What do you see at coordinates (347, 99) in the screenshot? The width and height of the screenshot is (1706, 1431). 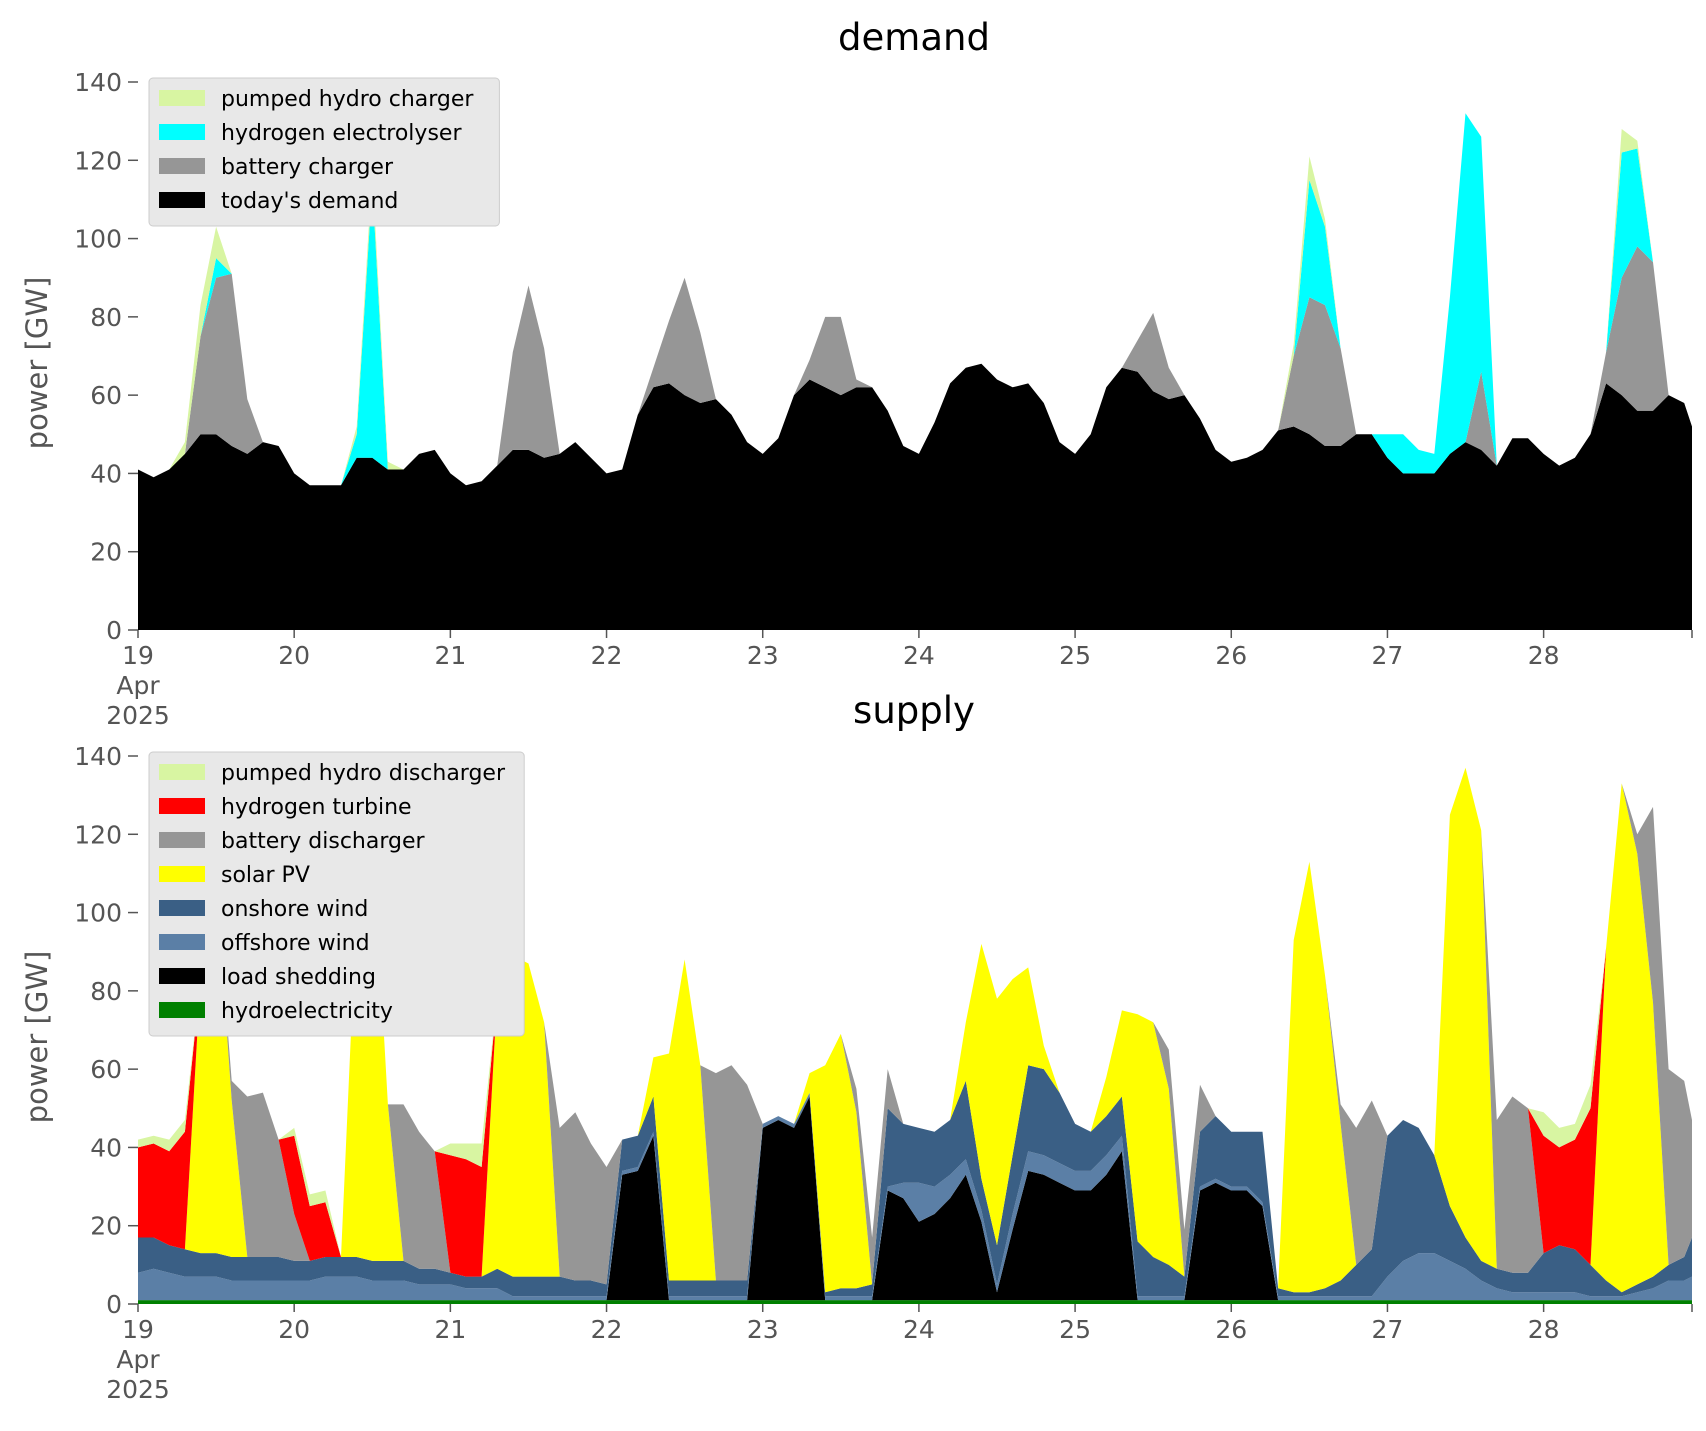 I see `legend-label-pumped-hydro-charger: pumped hydro charger` at bounding box center [347, 99].